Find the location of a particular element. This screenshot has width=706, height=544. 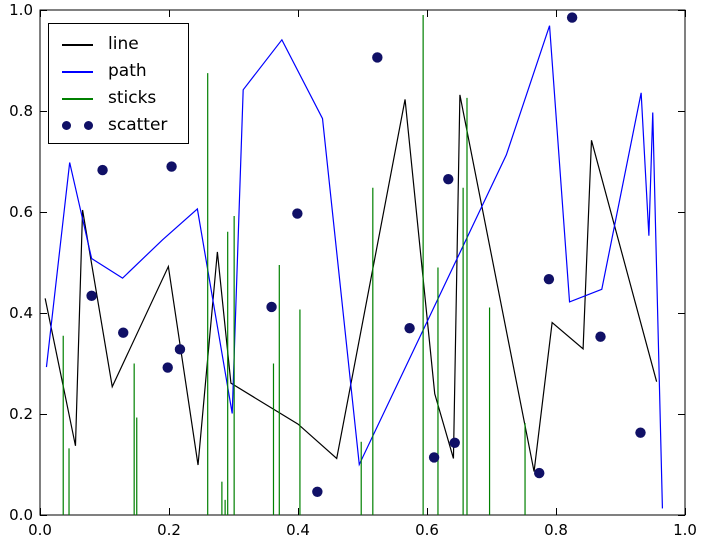

legend-entry-line: line is located at coordinates (118, 44).